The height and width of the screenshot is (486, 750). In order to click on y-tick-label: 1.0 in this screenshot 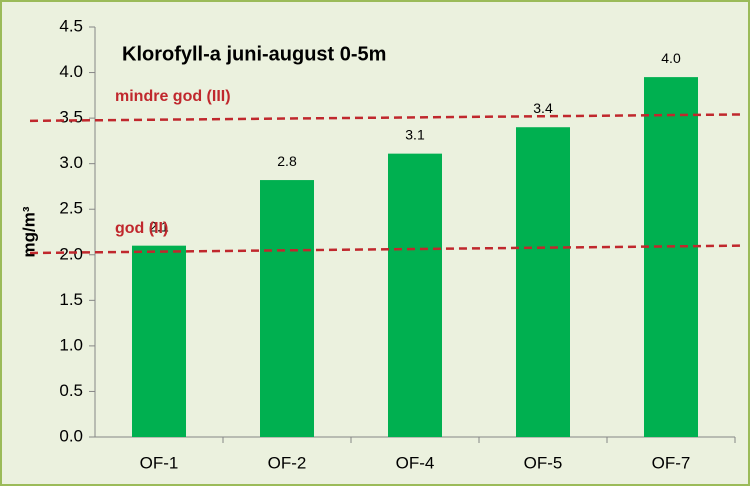, I will do `click(71, 344)`.